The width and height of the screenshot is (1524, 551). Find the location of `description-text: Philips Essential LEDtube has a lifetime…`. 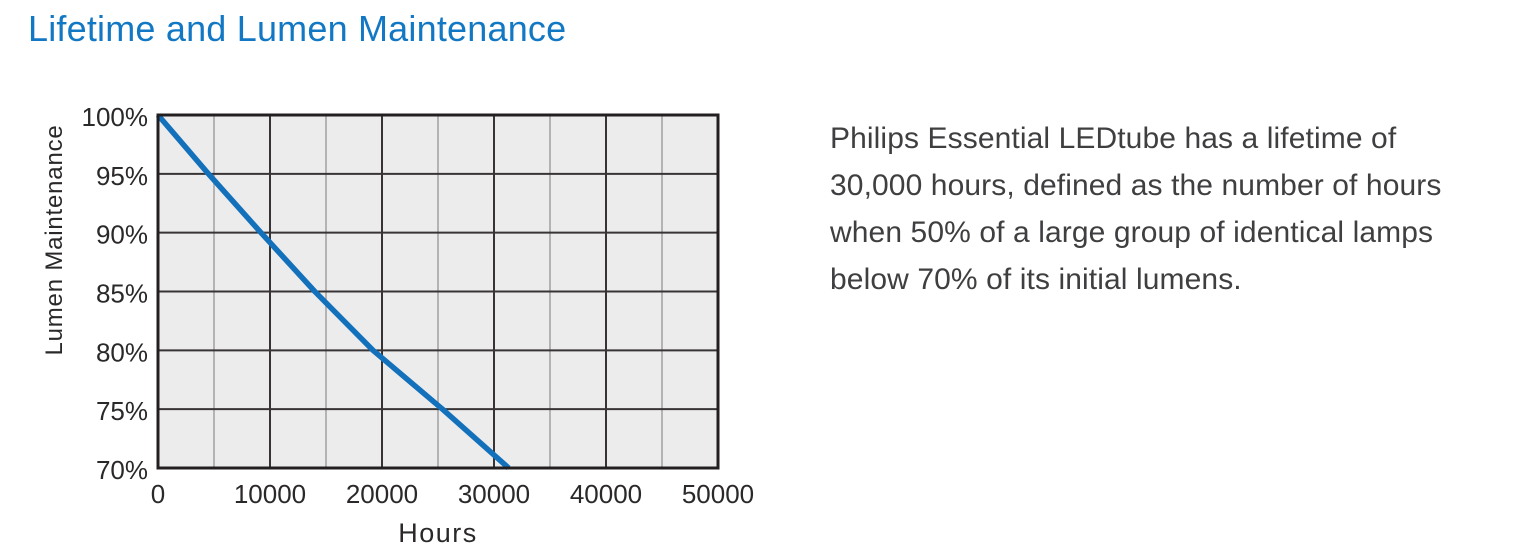

description-text: Philips Essential LEDtube has a lifetime… is located at coordinates (1136, 209).